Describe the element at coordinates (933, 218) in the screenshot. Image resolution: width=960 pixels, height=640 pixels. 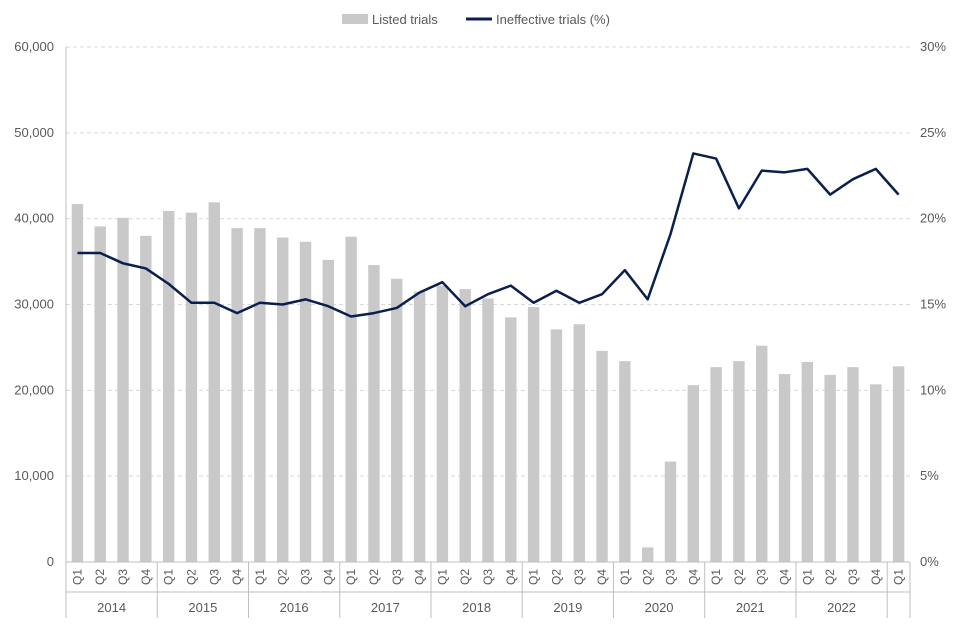
I see `y-right-tick-label: 20%` at that location.